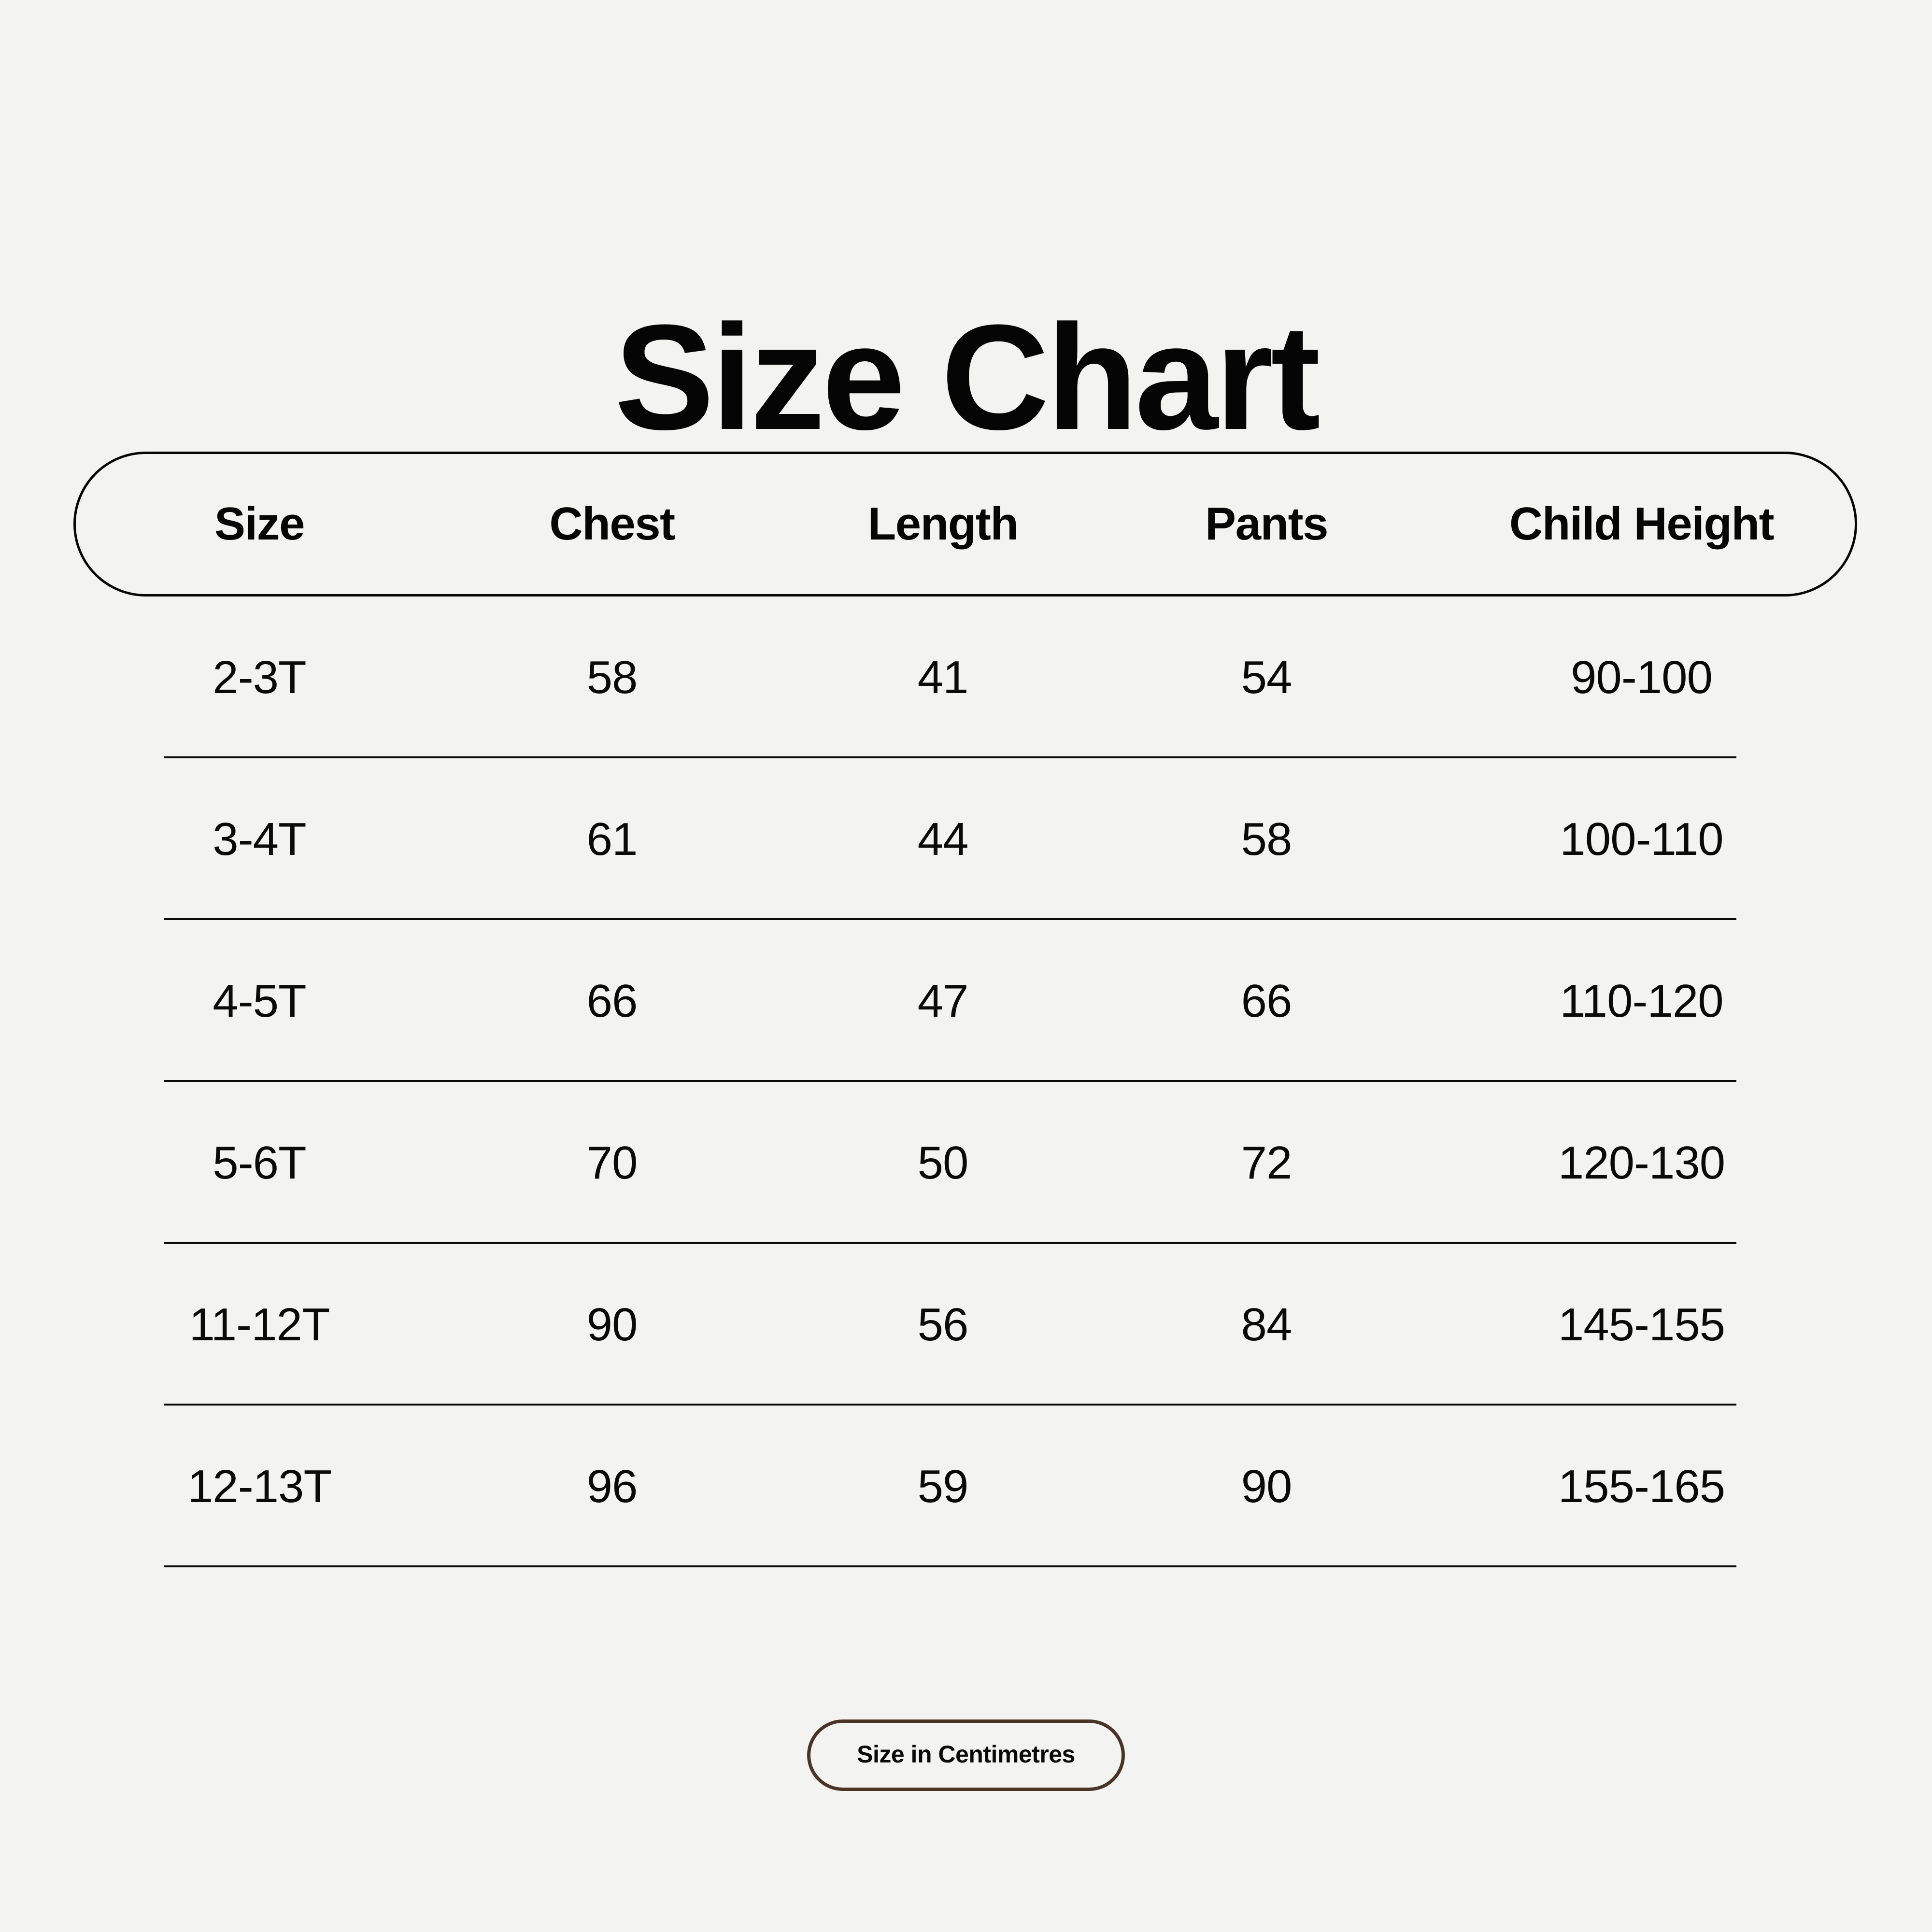  What do you see at coordinates (259, 839) in the screenshot?
I see `cell-size: 3-4T` at bounding box center [259, 839].